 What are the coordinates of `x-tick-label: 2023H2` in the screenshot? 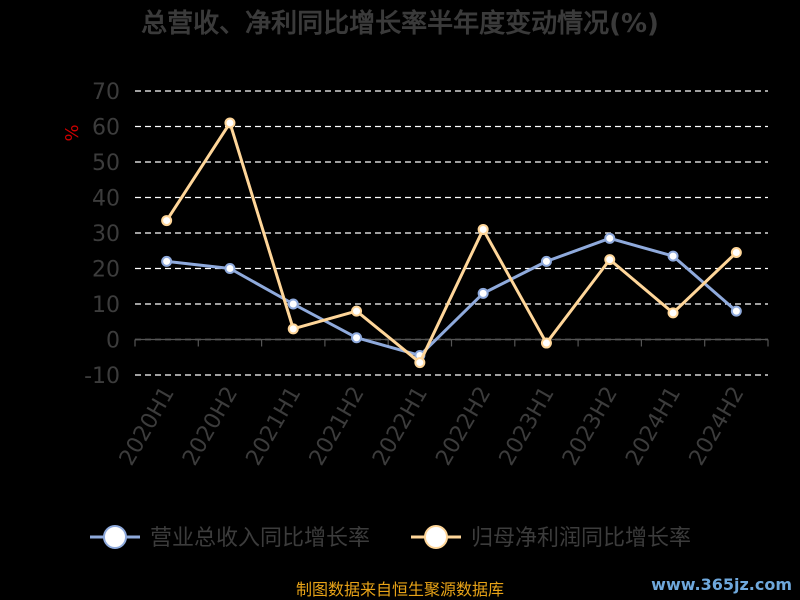 It's located at (590, 426).